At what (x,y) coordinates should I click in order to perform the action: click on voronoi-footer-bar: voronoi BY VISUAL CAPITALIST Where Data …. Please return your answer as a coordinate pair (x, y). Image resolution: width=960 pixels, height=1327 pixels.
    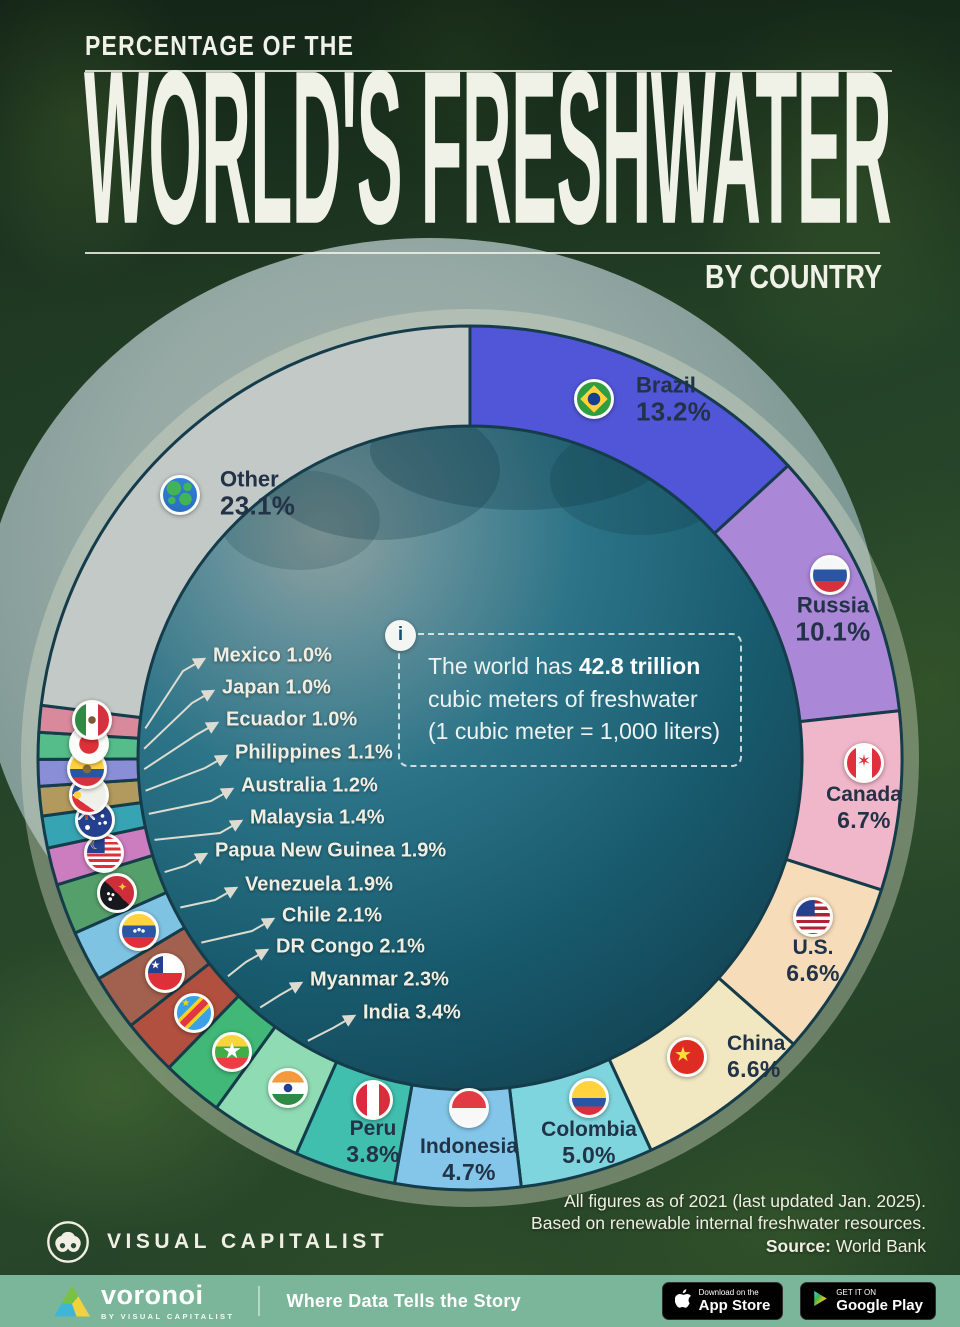
    Looking at the image, I should click on (480, 1301).